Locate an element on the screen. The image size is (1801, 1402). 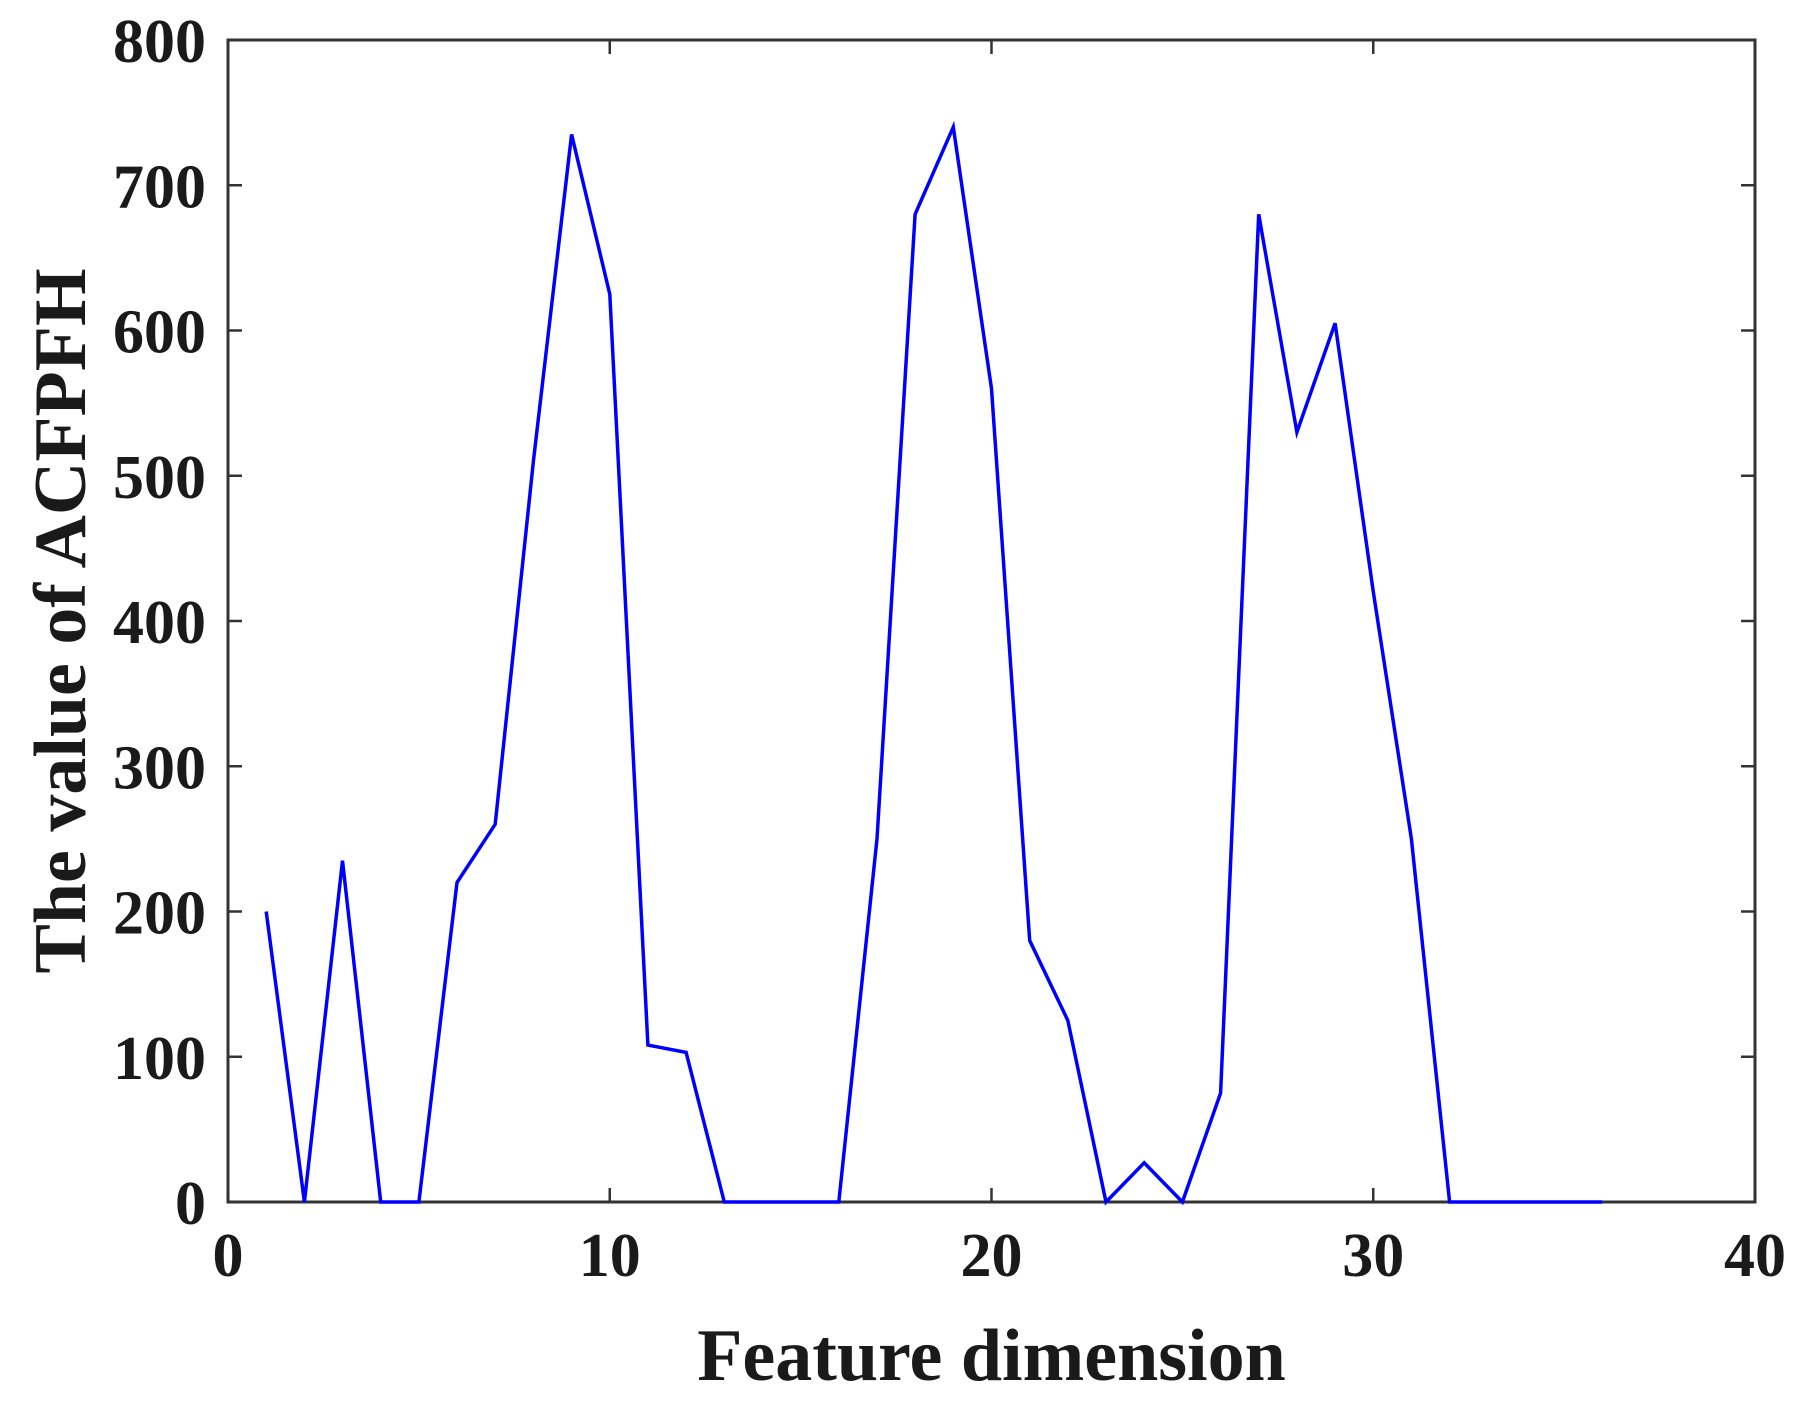
y-tick-label: 700 is located at coordinates (159, 187).